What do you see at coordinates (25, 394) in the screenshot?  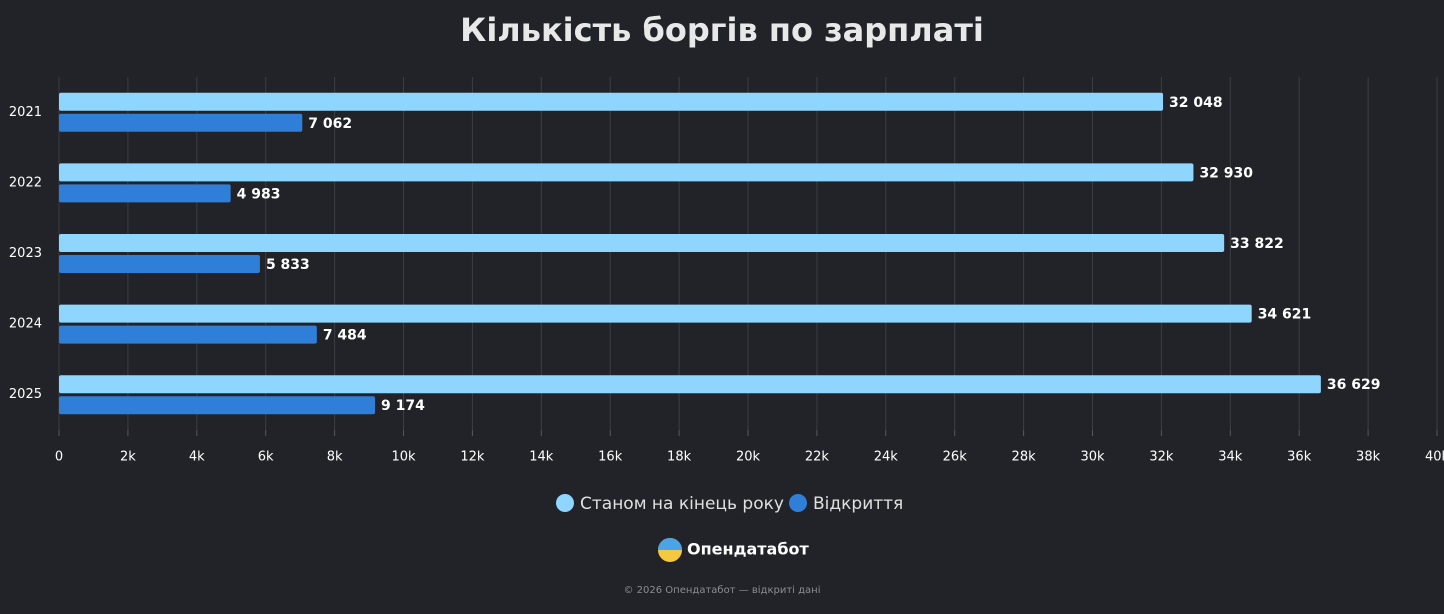 I see `y-tick-label: 2025` at bounding box center [25, 394].